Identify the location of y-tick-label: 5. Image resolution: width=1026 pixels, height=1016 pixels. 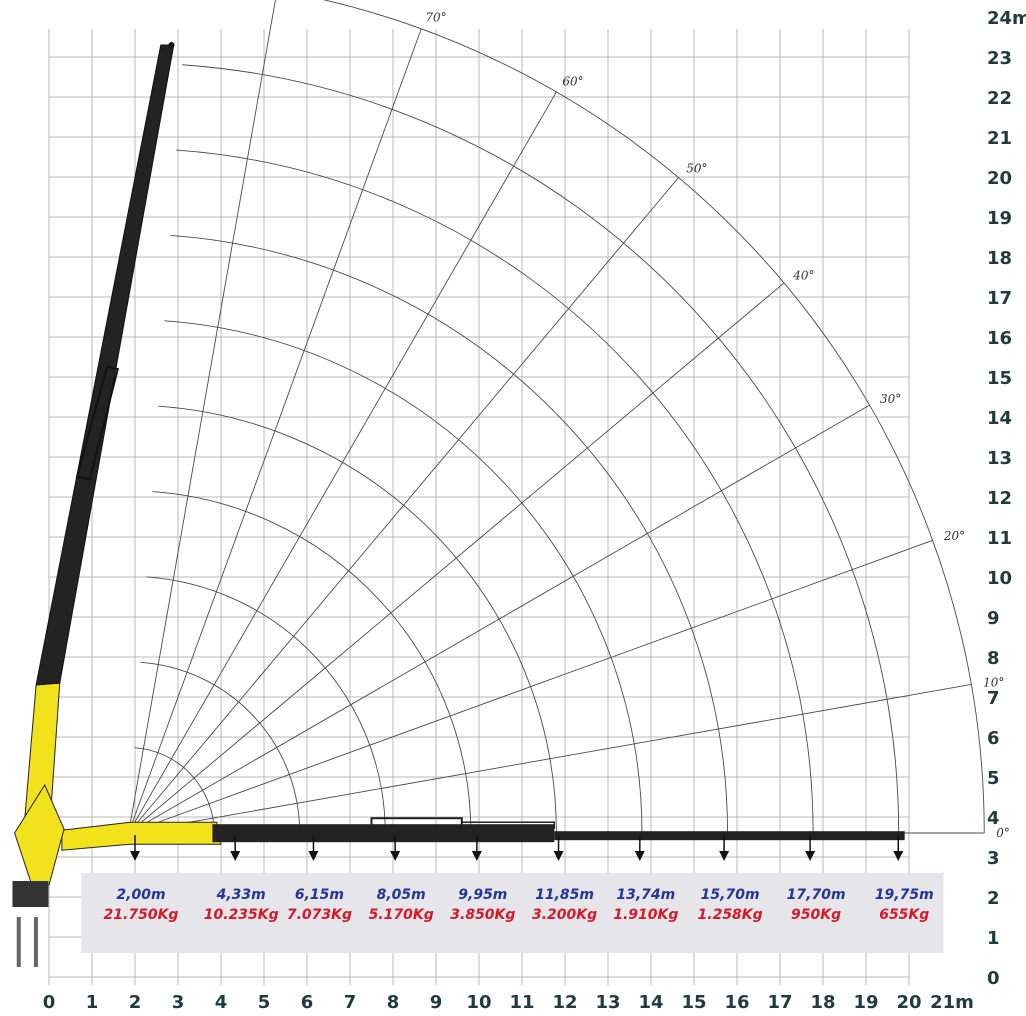
(993, 778).